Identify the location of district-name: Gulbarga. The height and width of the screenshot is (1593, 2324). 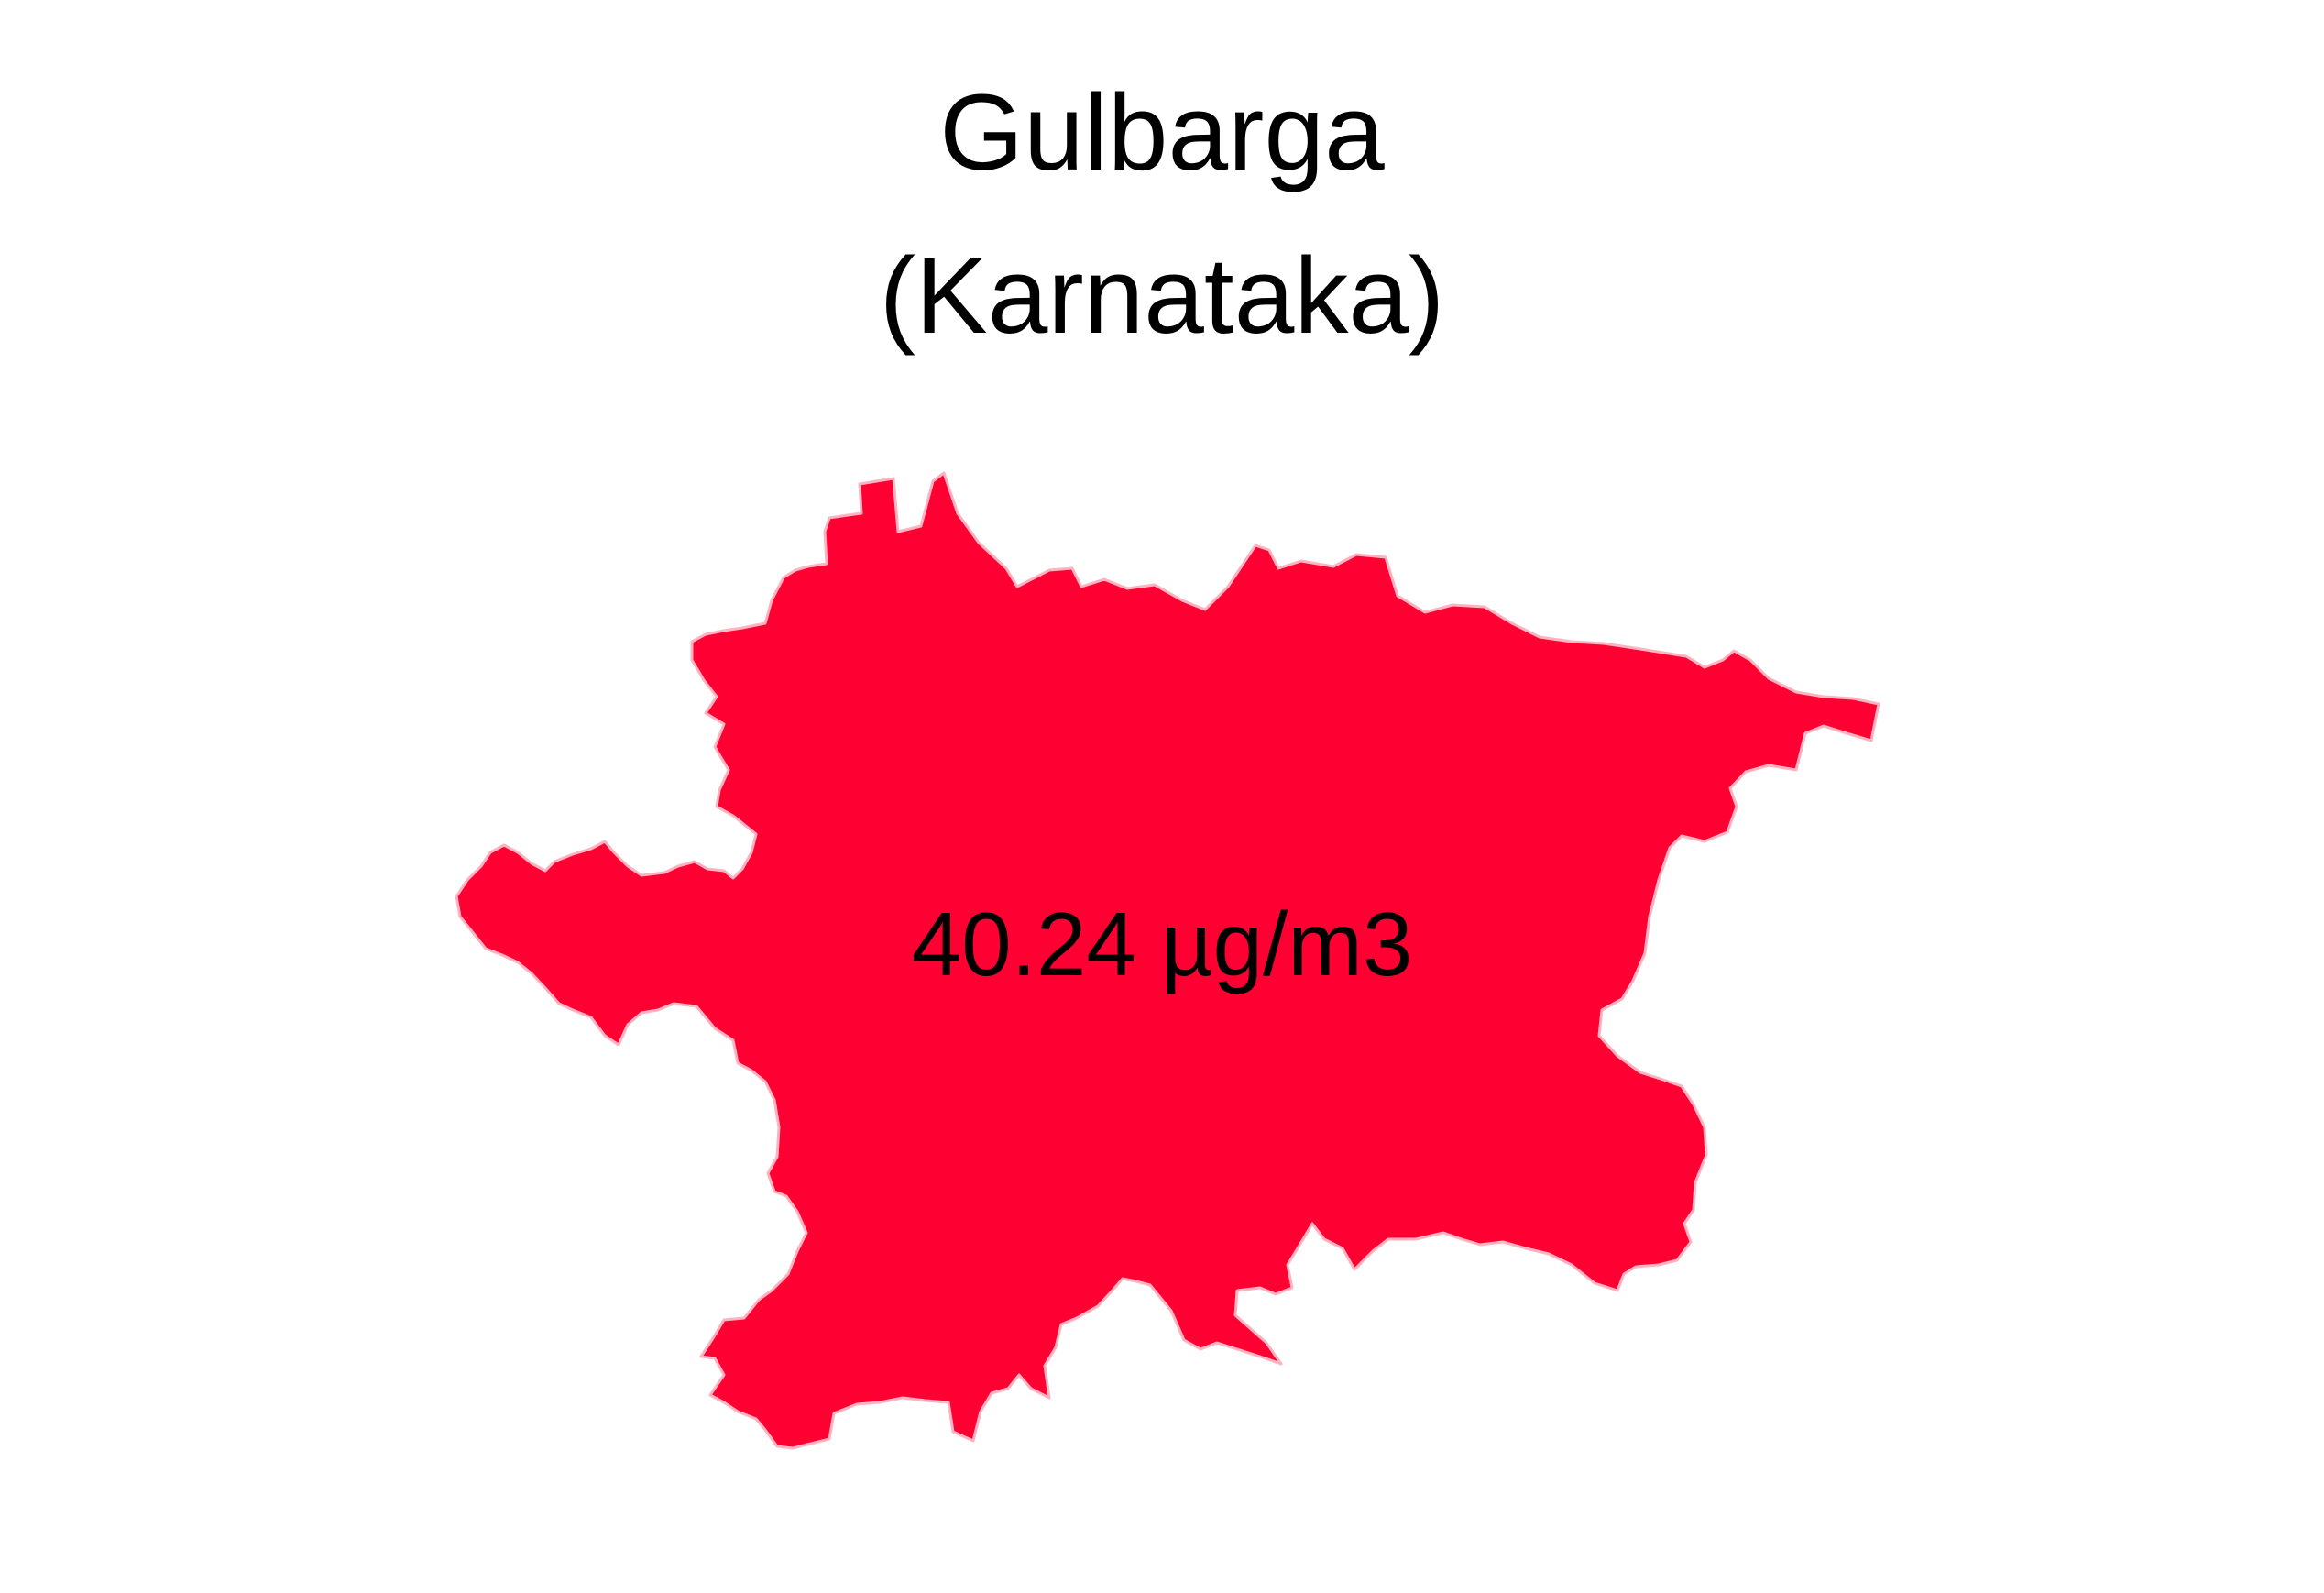
(1162, 132).